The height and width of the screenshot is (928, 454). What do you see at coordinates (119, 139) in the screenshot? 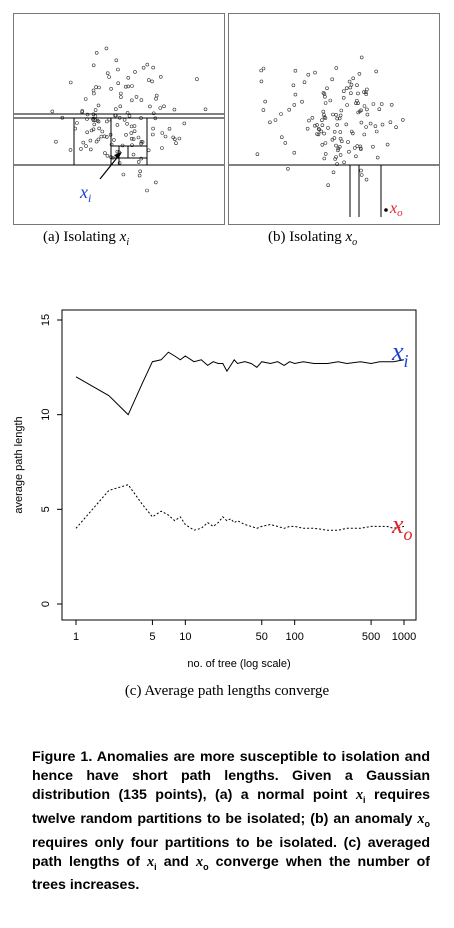
I see `partition-lines-a` at bounding box center [119, 139].